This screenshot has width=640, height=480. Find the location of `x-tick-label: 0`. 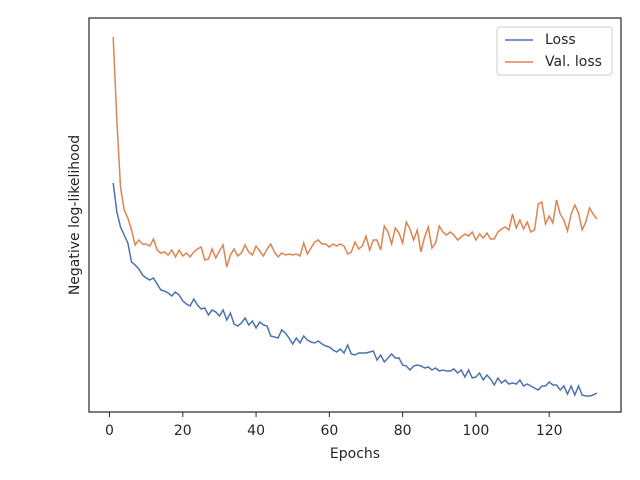

x-tick-label: 0 is located at coordinates (109, 431).